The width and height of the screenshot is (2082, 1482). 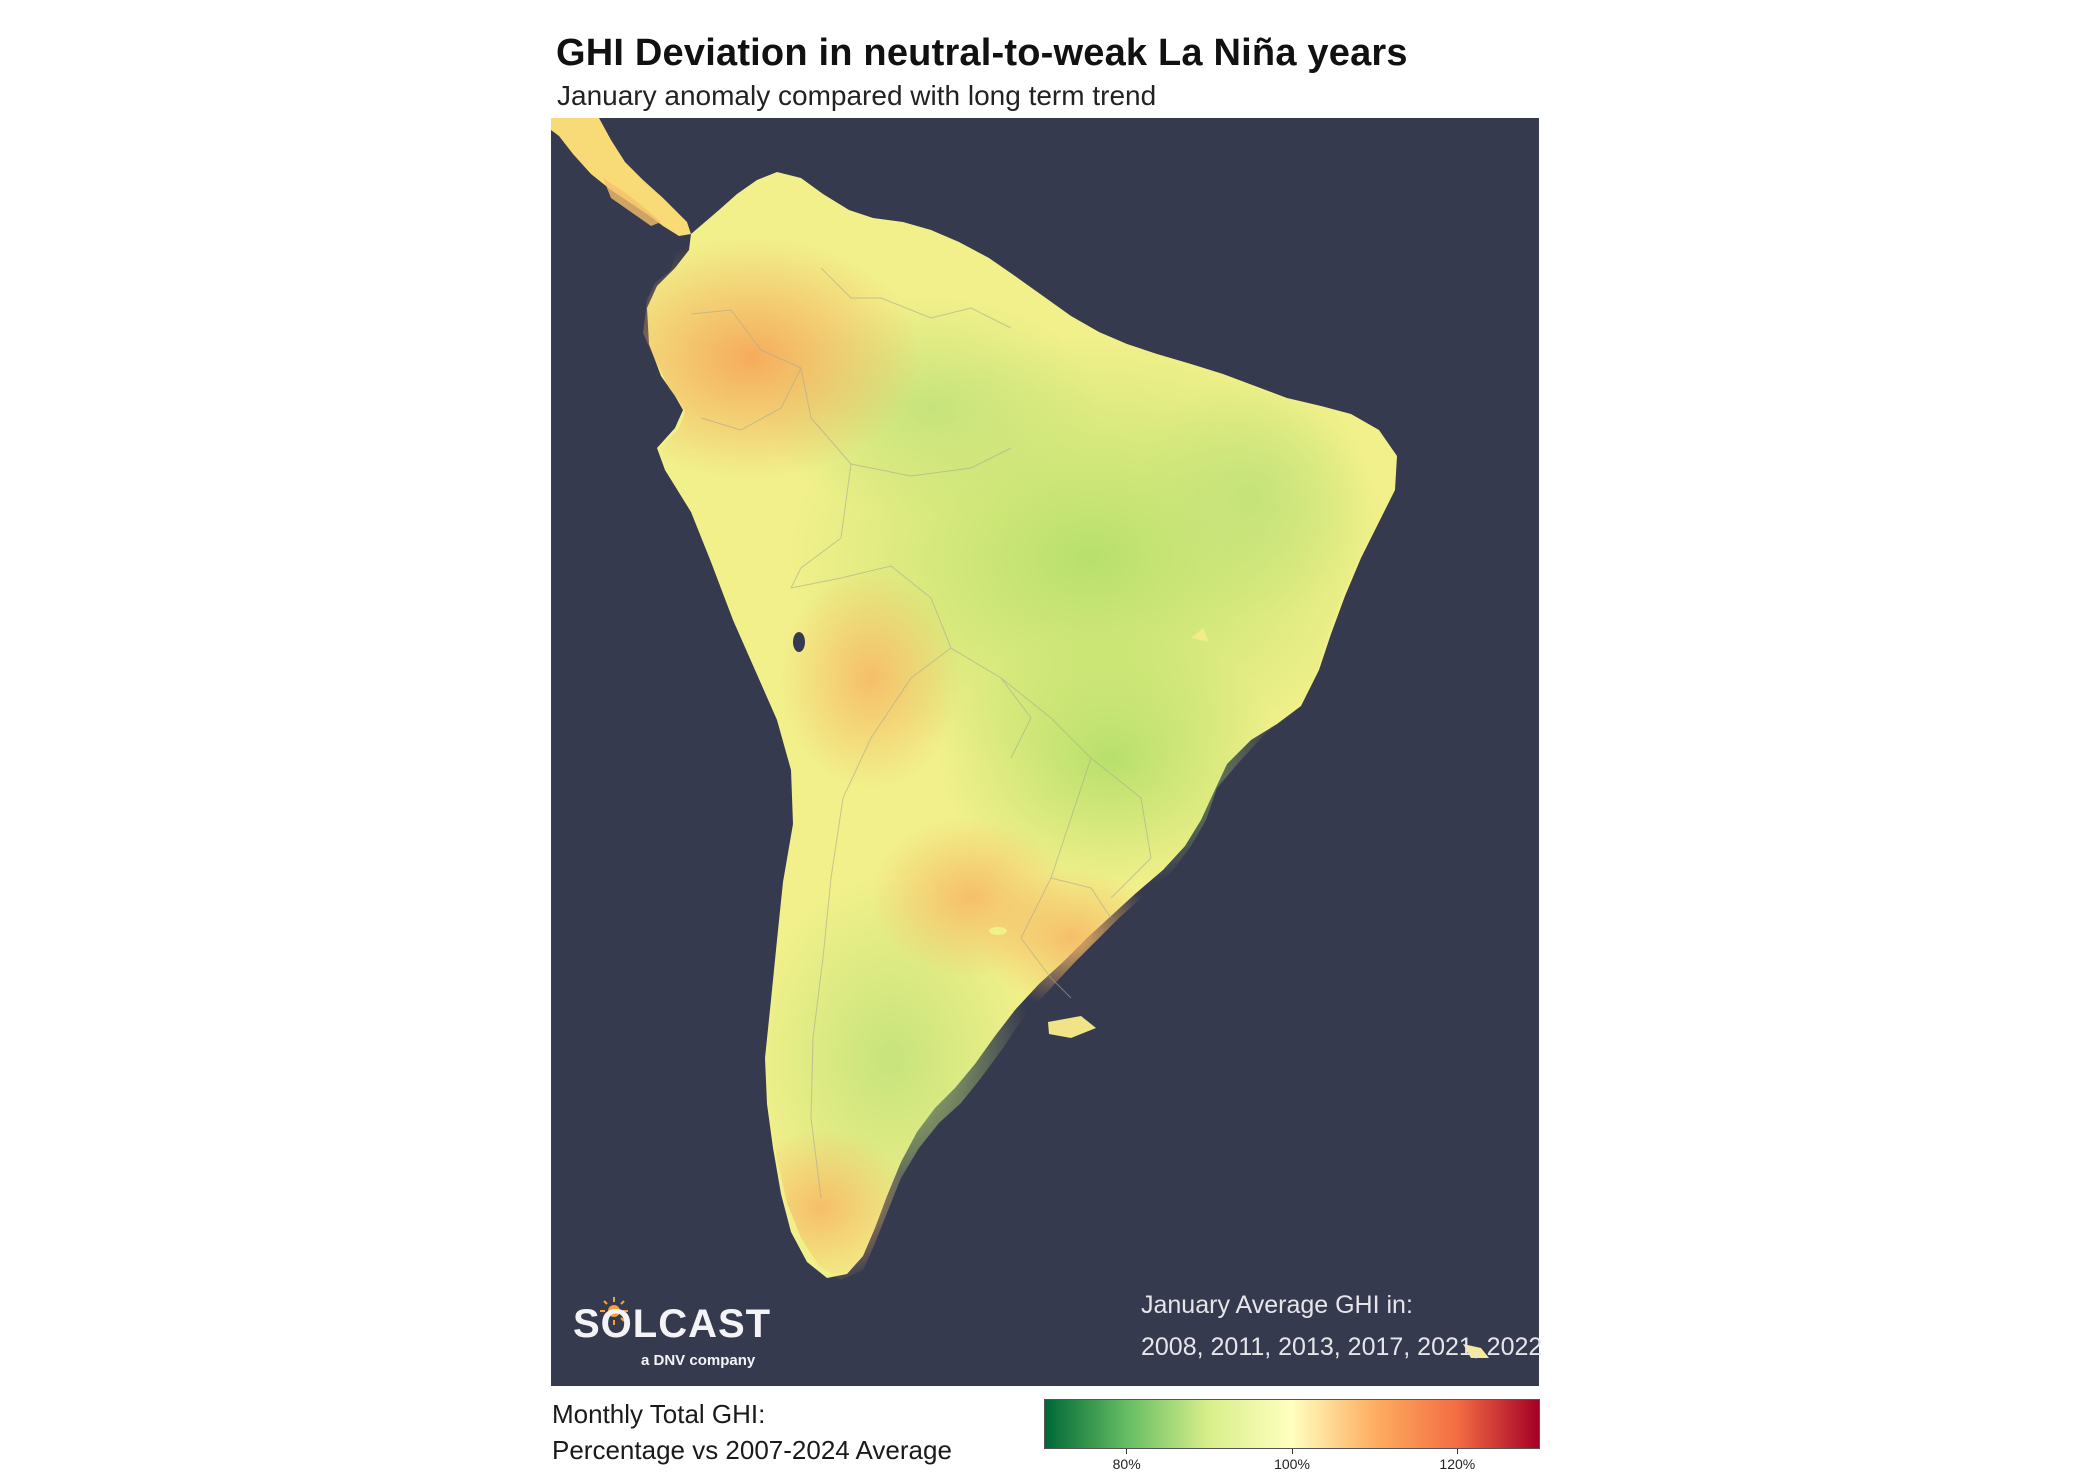 What do you see at coordinates (659, 1414) in the screenshot?
I see `legend-title-line1: Monthly Total GHI:` at bounding box center [659, 1414].